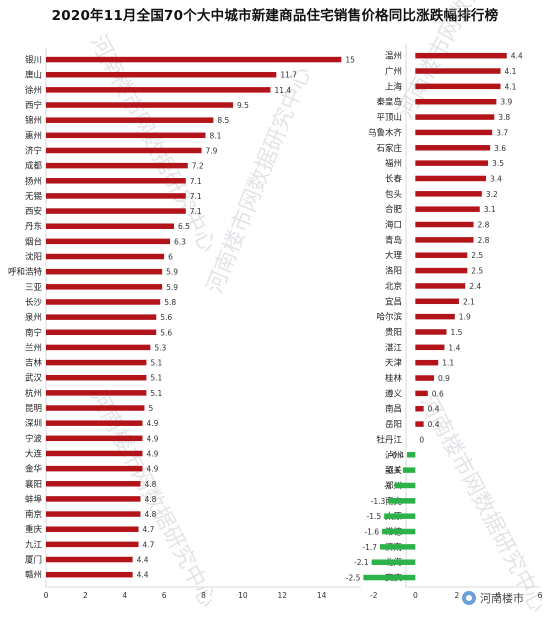  I want to click on data-label: 3.2, so click(492, 194).